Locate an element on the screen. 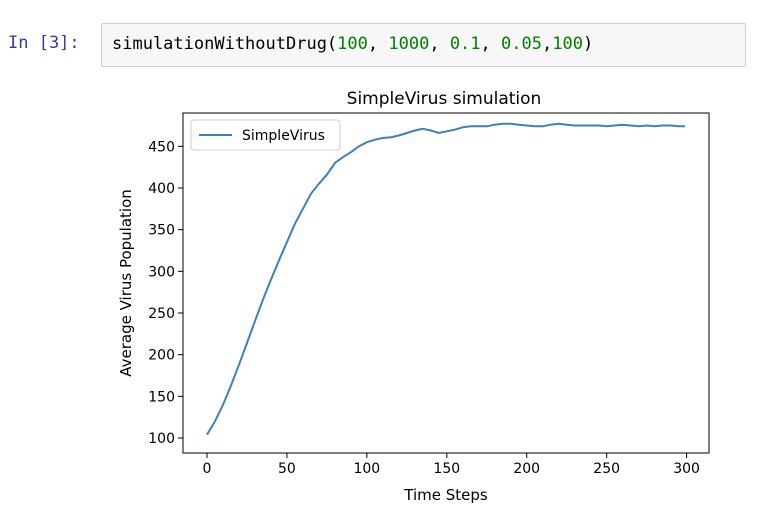  y-tick-label: 250 is located at coordinates (161, 314).